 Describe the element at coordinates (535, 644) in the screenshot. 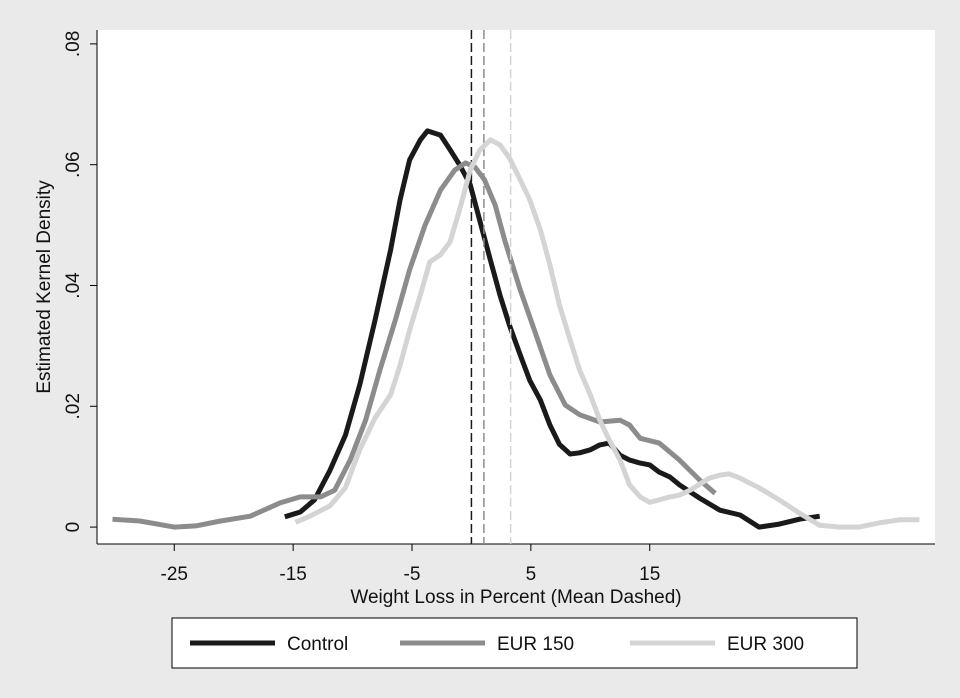

I see `legend-label: EUR 150` at that location.